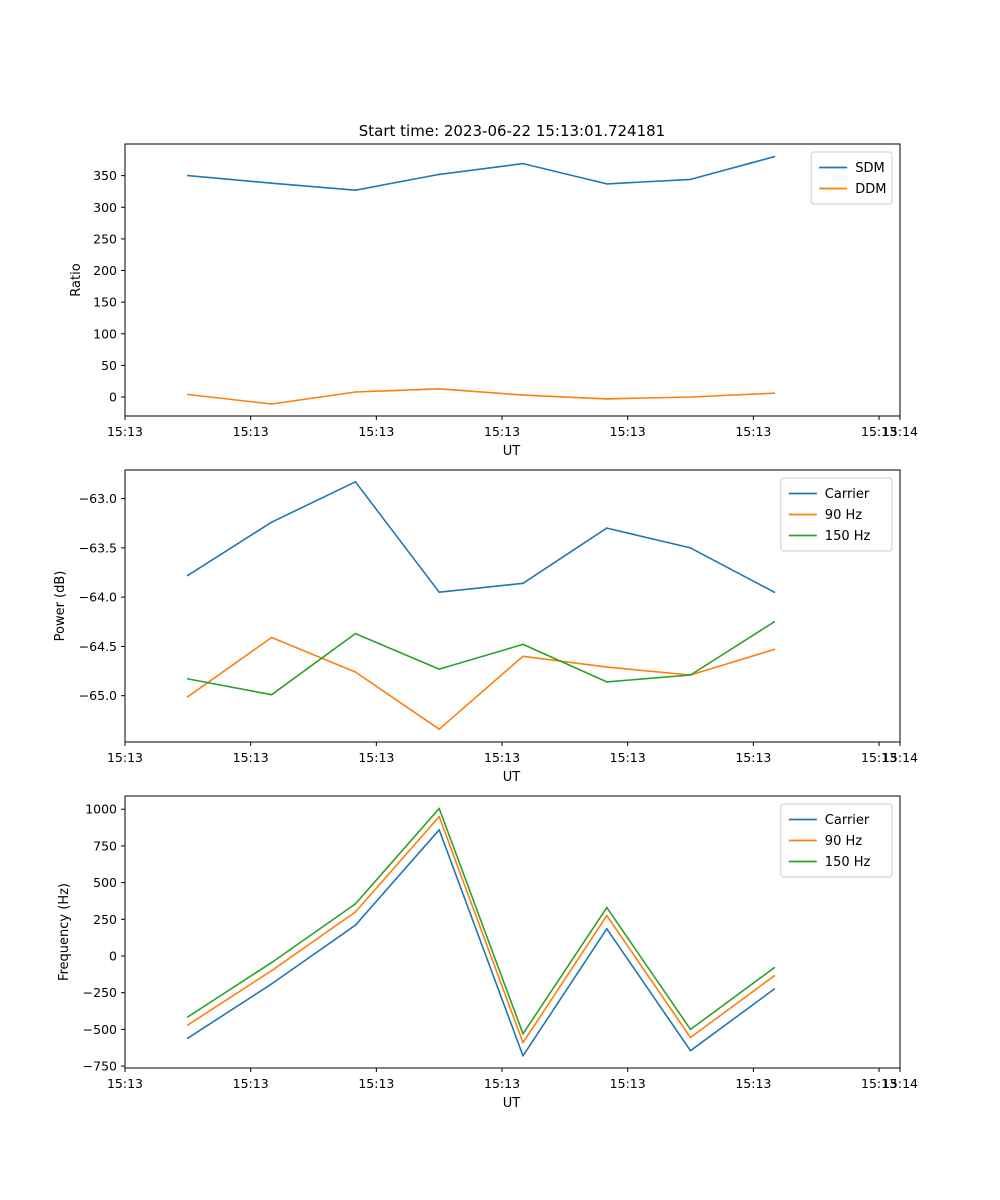  I want to click on series-line-sdm, so click(481, 173).